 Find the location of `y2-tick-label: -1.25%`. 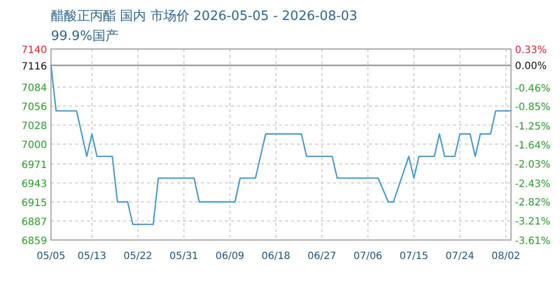

y2-tick-label: -1.25% is located at coordinates (532, 127).